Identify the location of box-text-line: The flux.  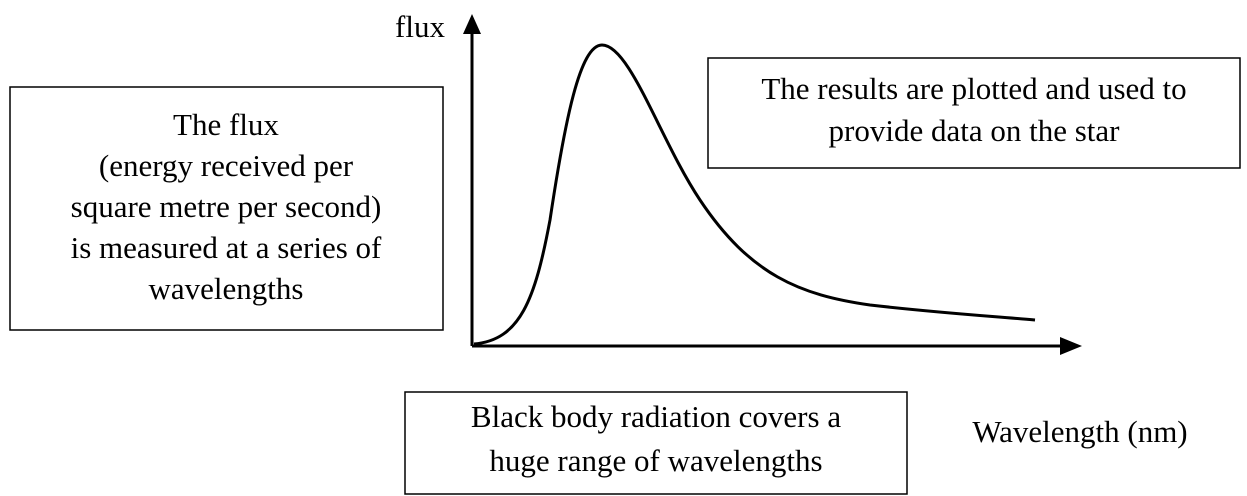
(226, 124).